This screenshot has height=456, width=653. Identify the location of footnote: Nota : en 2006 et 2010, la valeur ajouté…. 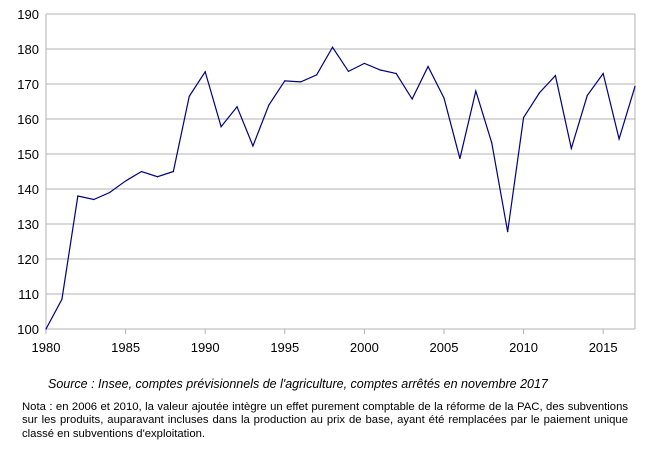
(325, 420).